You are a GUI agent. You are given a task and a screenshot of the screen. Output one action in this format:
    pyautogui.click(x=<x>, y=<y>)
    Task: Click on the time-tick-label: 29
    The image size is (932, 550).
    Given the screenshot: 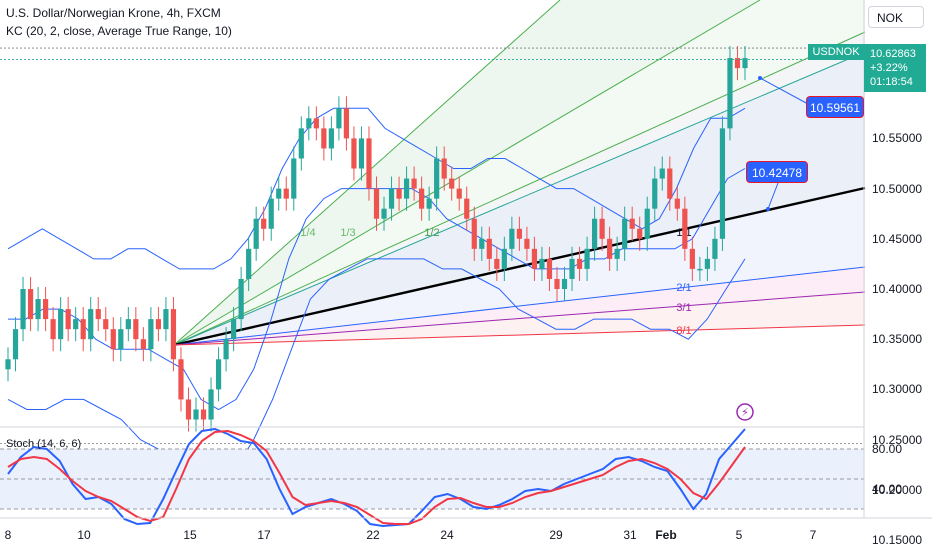 What is the action you would take?
    pyautogui.click(x=556, y=535)
    